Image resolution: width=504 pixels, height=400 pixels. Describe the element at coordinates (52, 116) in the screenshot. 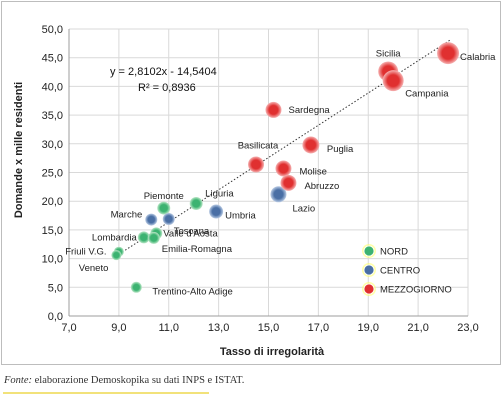

I see `y-tick-label: 35,0` at that location.